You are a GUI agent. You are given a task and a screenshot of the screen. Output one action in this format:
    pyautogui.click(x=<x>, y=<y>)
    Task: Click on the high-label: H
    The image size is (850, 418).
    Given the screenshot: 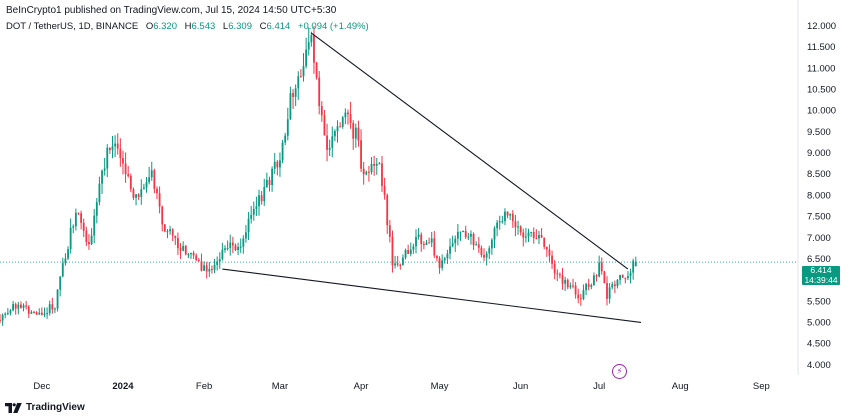 What is the action you would take?
    pyautogui.click(x=188, y=26)
    